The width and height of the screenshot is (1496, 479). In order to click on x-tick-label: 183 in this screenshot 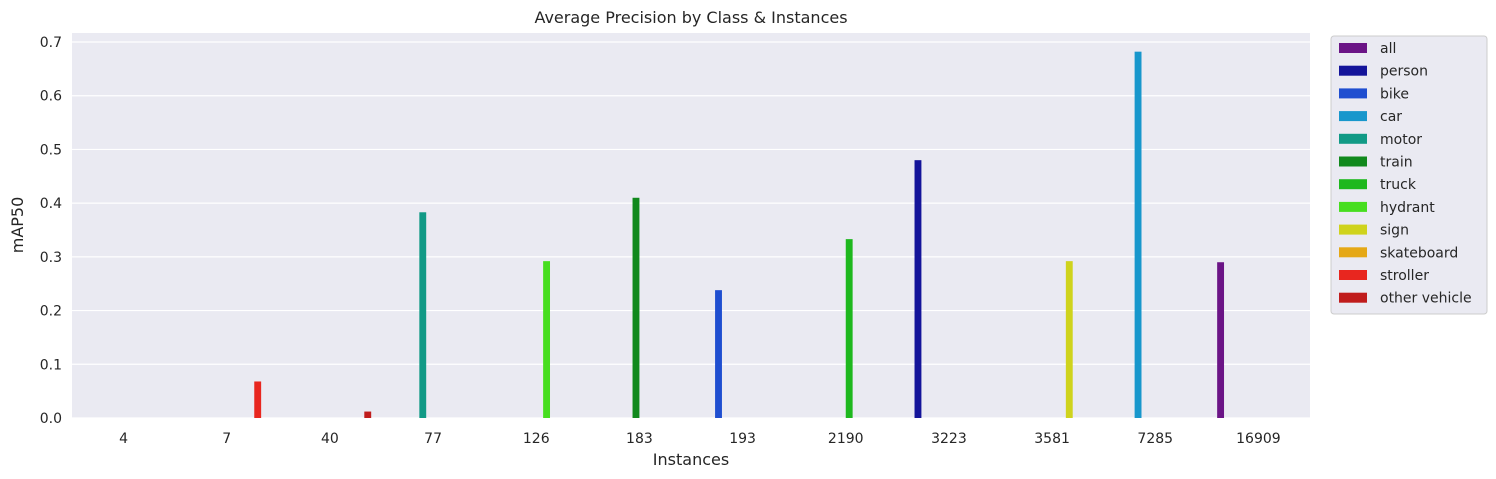, I will do `click(639, 439)`.